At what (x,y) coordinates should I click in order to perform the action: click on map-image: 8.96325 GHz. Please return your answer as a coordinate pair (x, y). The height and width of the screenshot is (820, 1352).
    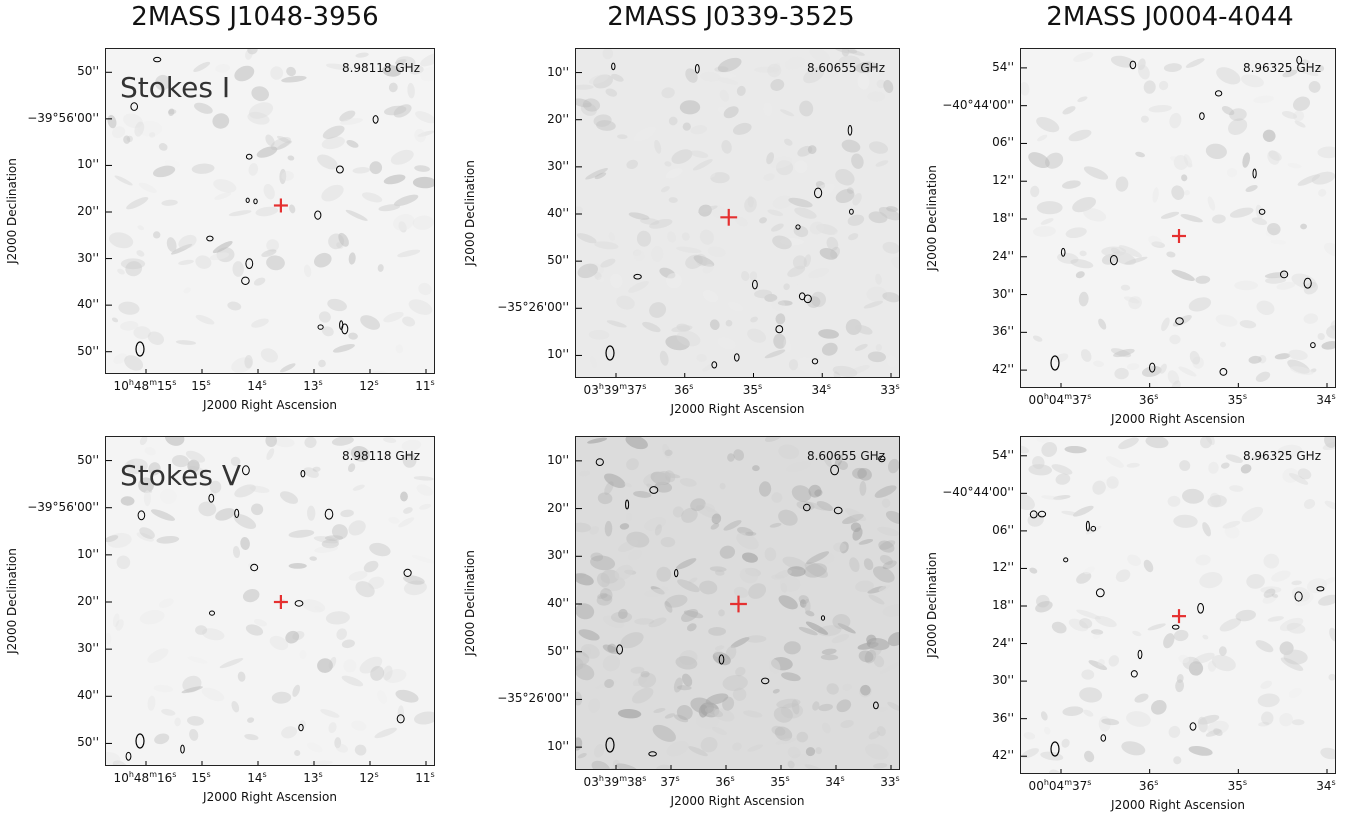
    Looking at the image, I should click on (1178, 218).